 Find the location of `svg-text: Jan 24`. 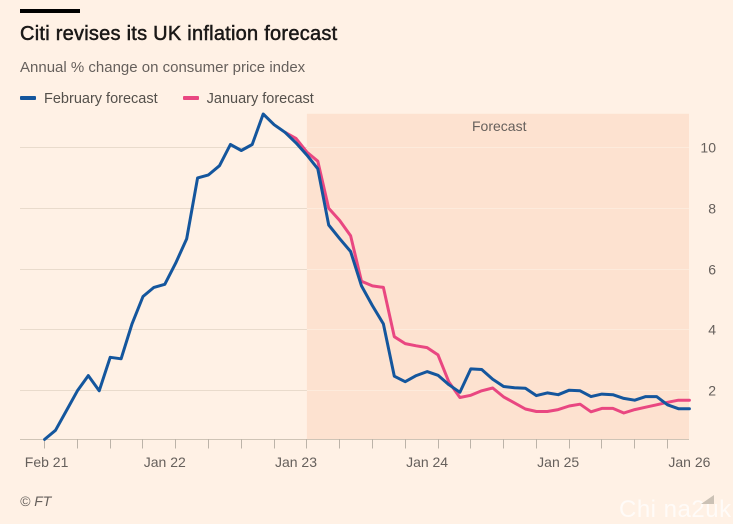

svg-text: Jan 24 is located at coordinates (427, 462).